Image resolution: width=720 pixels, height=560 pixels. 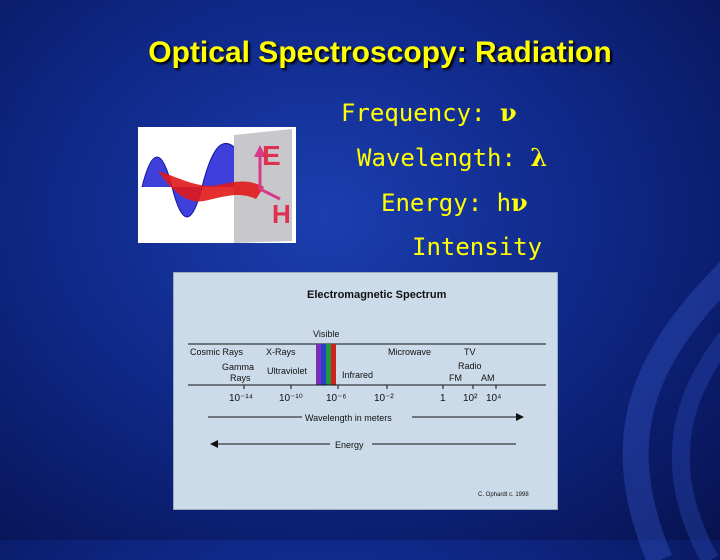 What do you see at coordinates (470, 398) in the screenshot?
I see `tick-label: 10²` at bounding box center [470, 398].